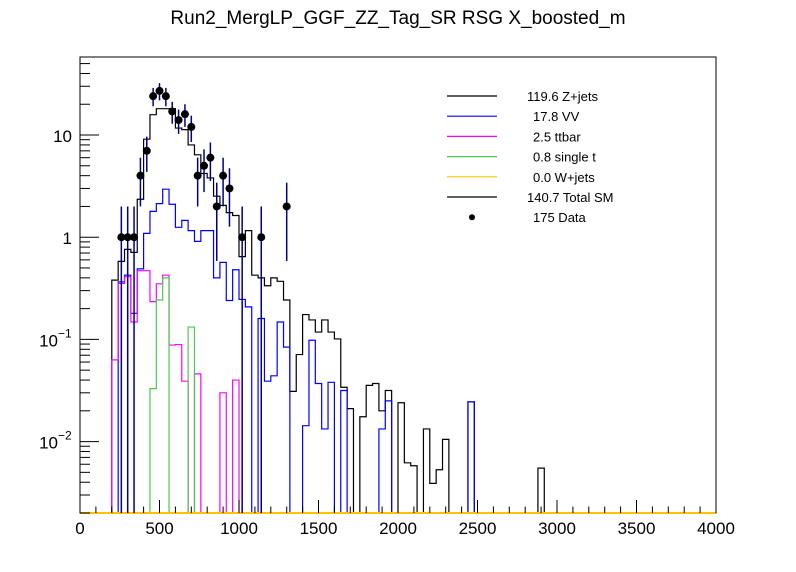 The height and width of the screenshot is (572, 796). Describe the element at coordinates (79, 528) in the screenshot. I see `x-tick-label: 0` at that location.